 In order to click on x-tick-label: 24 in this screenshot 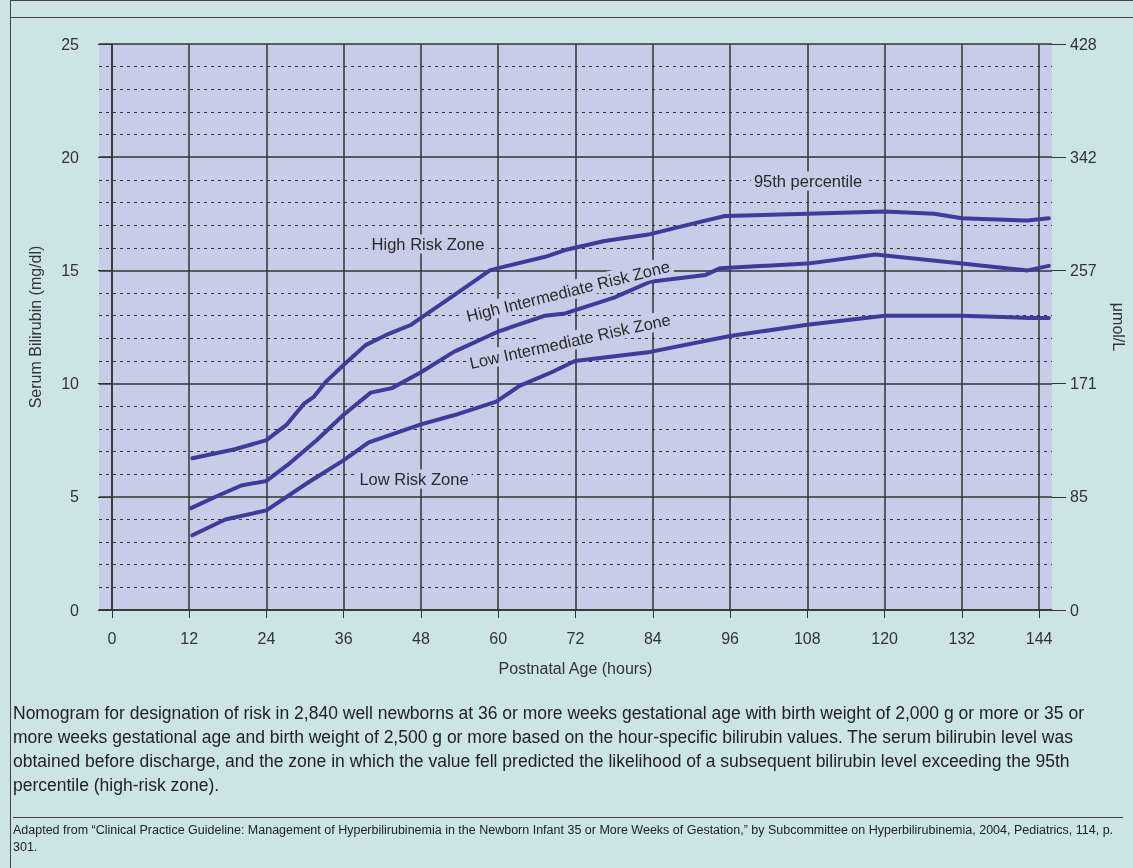, I will do `click(266, 638)`.